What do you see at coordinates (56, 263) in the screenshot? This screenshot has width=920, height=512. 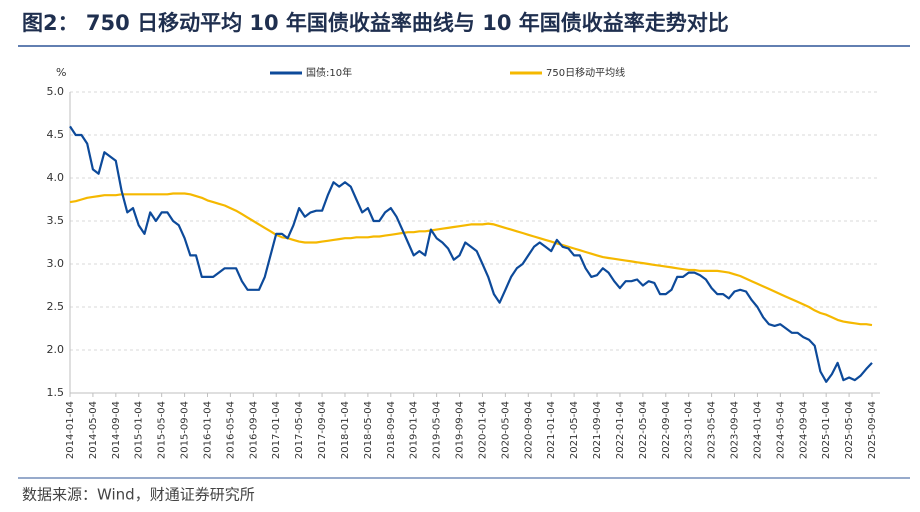 I see `y-tick-label: 3.0` at bounding box center [56, 263].